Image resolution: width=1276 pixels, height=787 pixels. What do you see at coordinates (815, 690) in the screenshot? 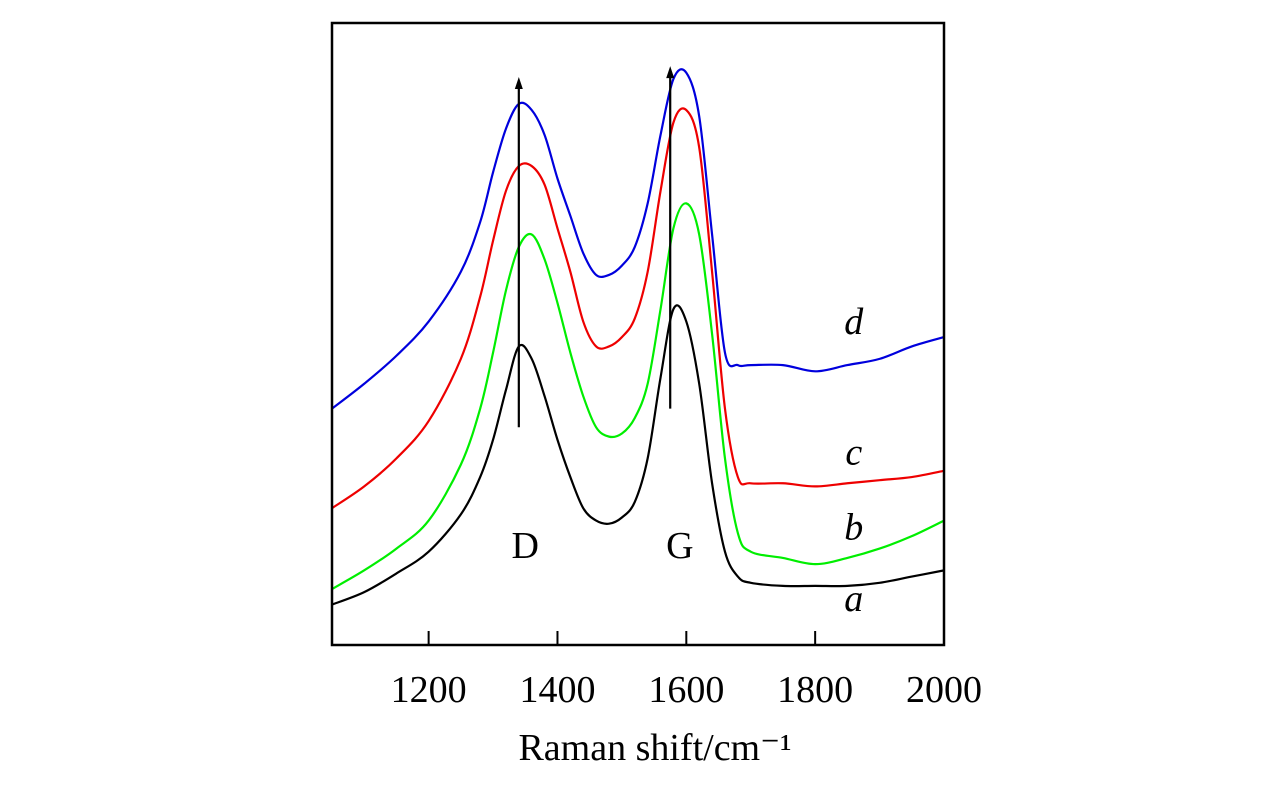
I see `x-tick-label: 1800` at bounding box center [815, 690].